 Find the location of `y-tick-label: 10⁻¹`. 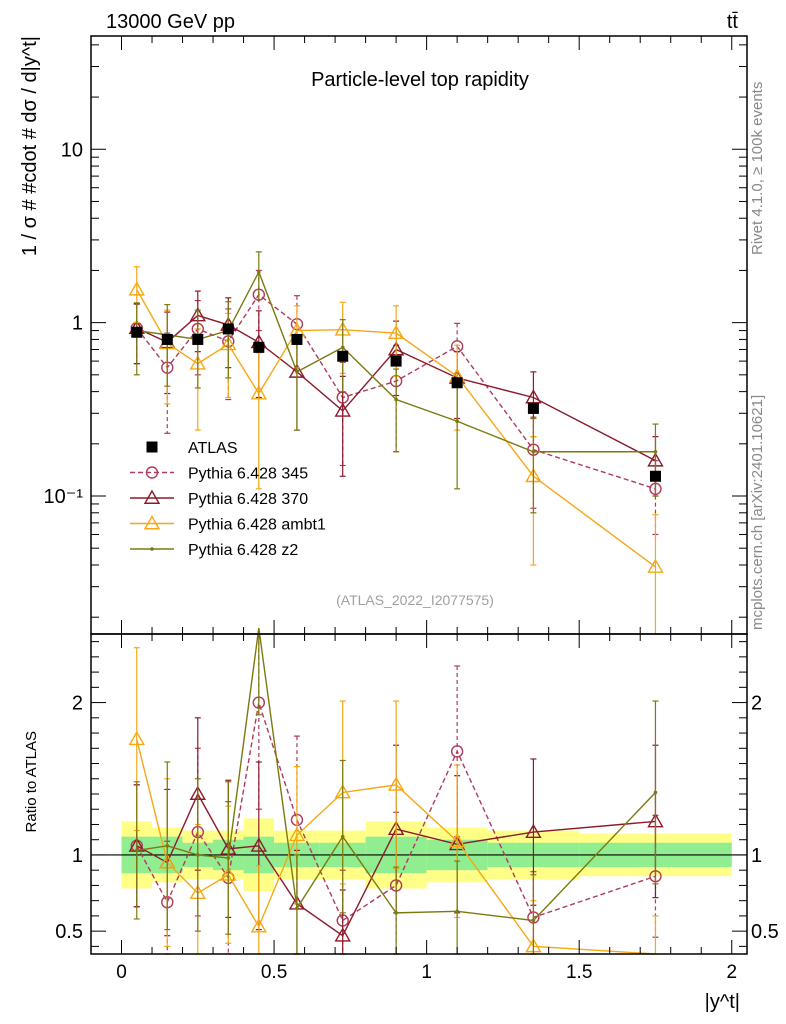

y-tick-label: 10⁻¹ is located at coordinates (64, 497).